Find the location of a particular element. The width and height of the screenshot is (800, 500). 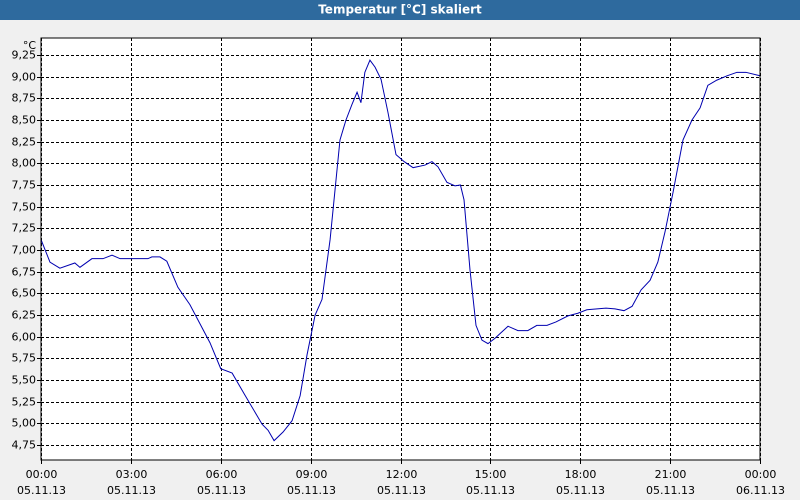

y-tick-label: 6,50 is located at coordinates (24, 293).